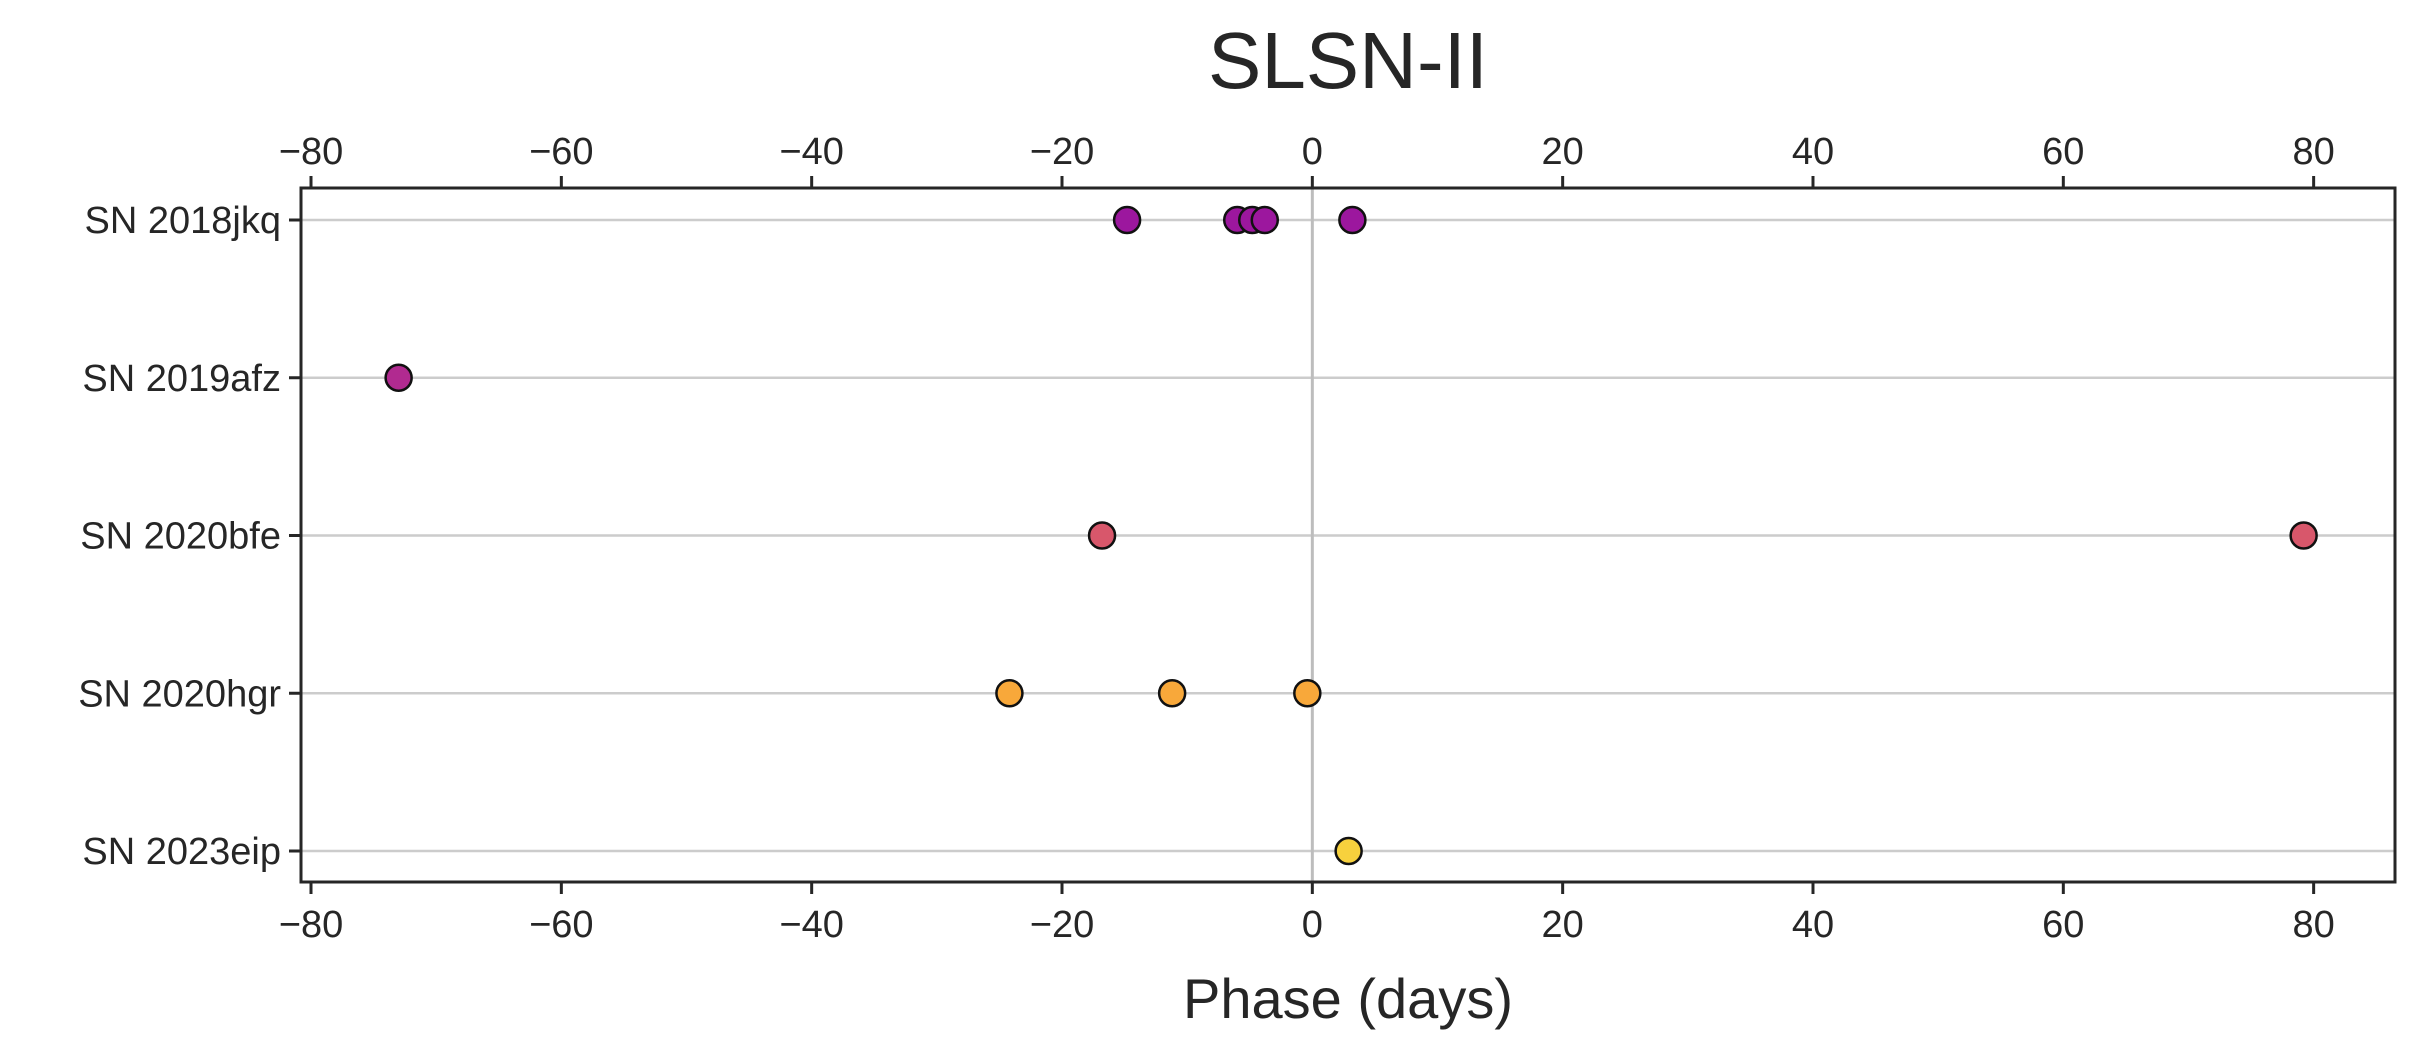 This screenshot has height=1061, width=2422. I want to click on x-tick-label: 80, so click(2314, 925).